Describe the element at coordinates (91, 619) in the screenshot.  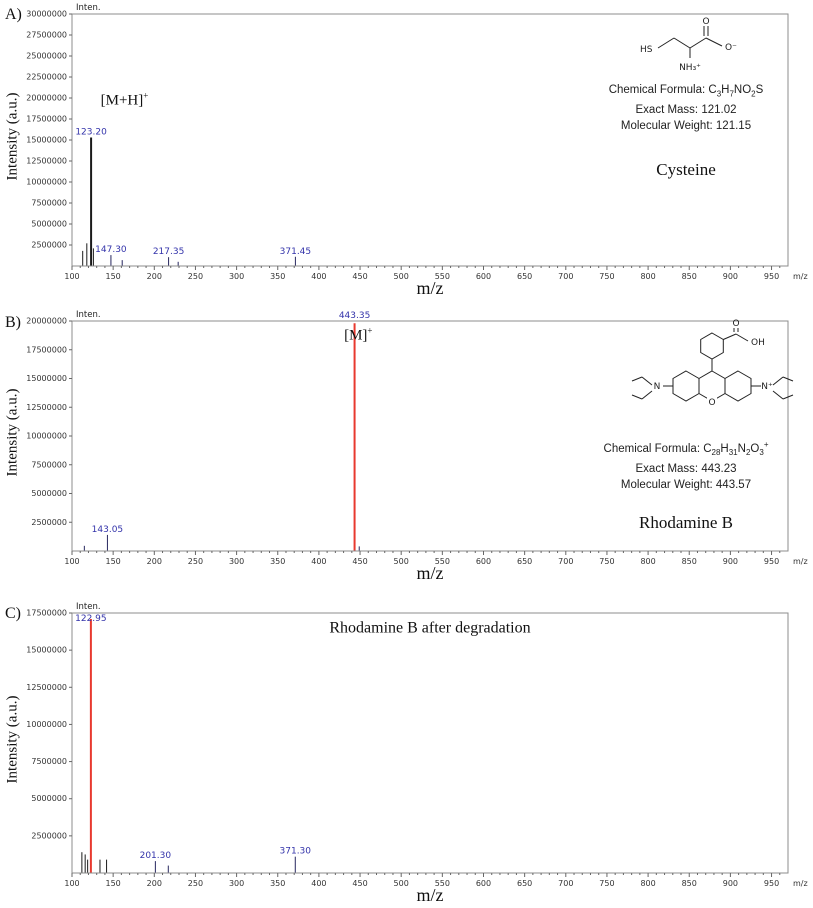
I see `peak-label: 122.95` at that location.